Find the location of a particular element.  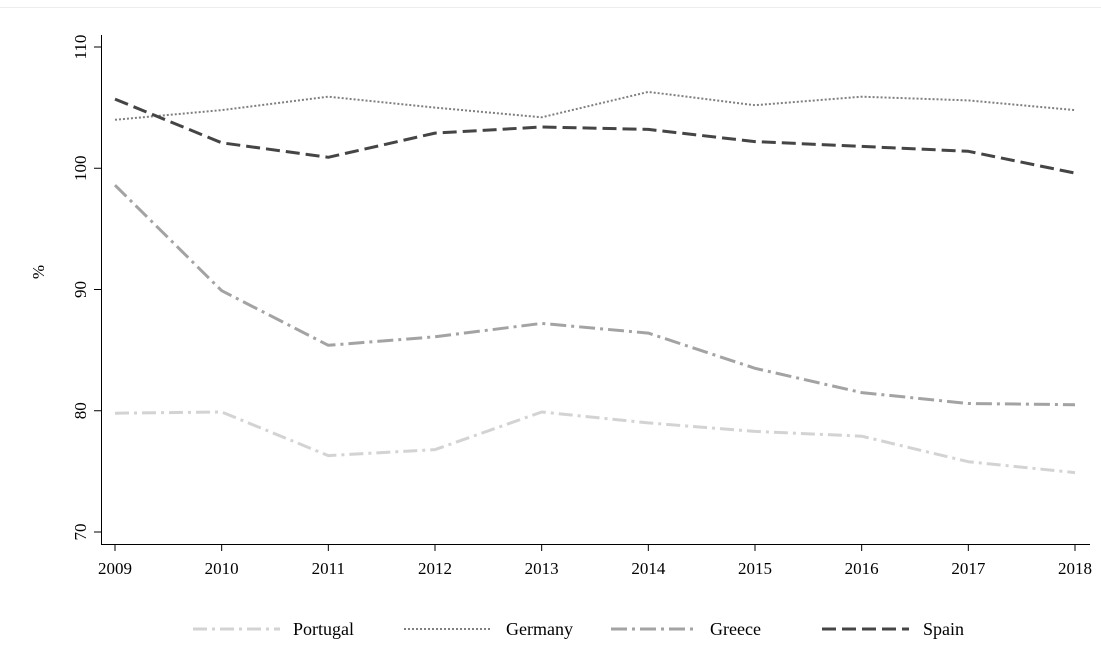

legend: Portugal Germany Greece Spain is located at coordinates (578, 629).